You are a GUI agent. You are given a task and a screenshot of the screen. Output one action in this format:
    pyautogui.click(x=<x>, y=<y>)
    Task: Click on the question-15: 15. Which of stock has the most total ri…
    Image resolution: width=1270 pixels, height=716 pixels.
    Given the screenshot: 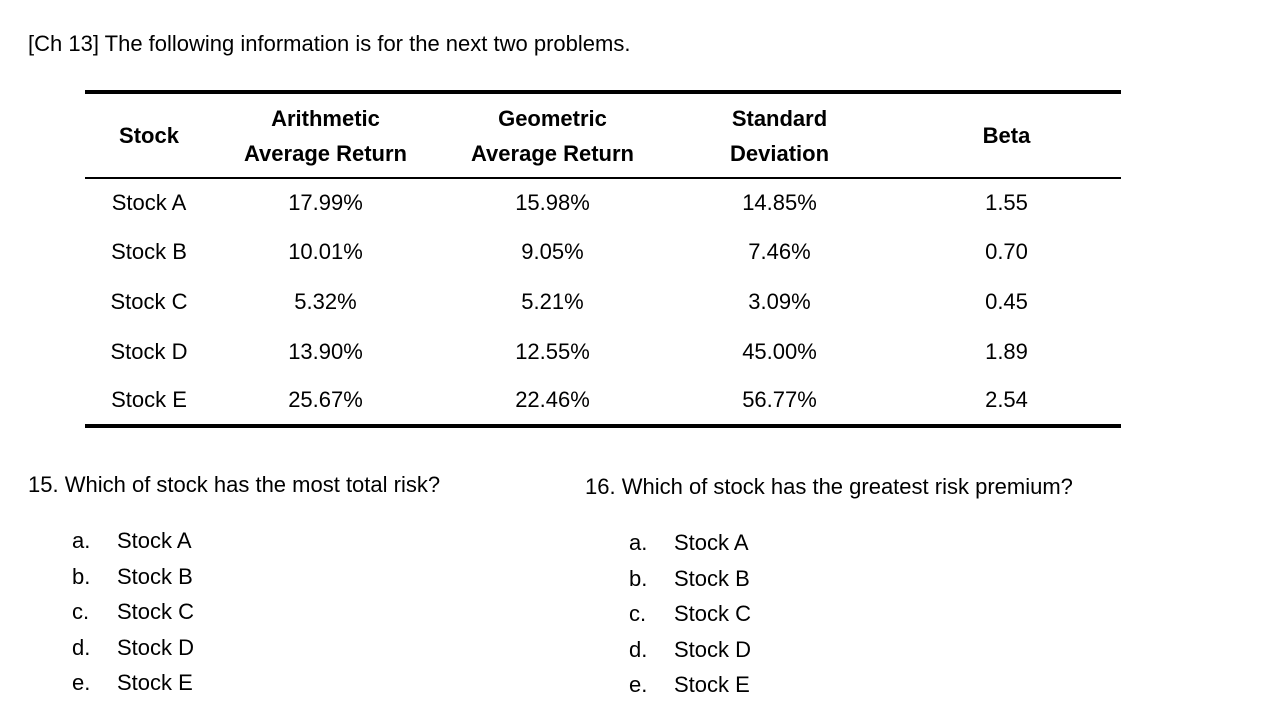 What is the action you would take?
    pyautogui.click(x=303, y=586)
    